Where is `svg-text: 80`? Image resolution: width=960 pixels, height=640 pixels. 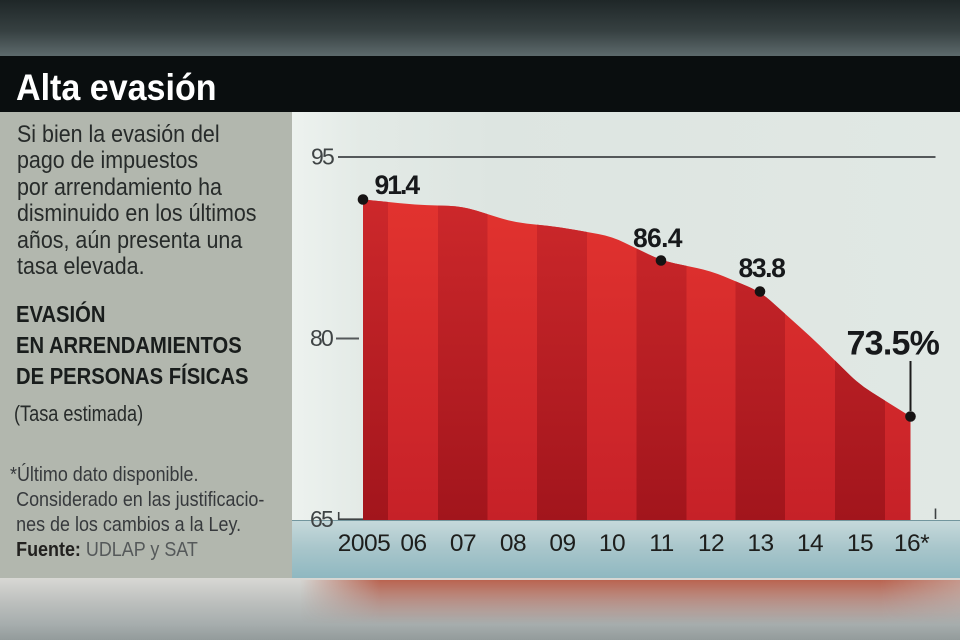 svg-text: 80 is located at coordinates (321, 338).